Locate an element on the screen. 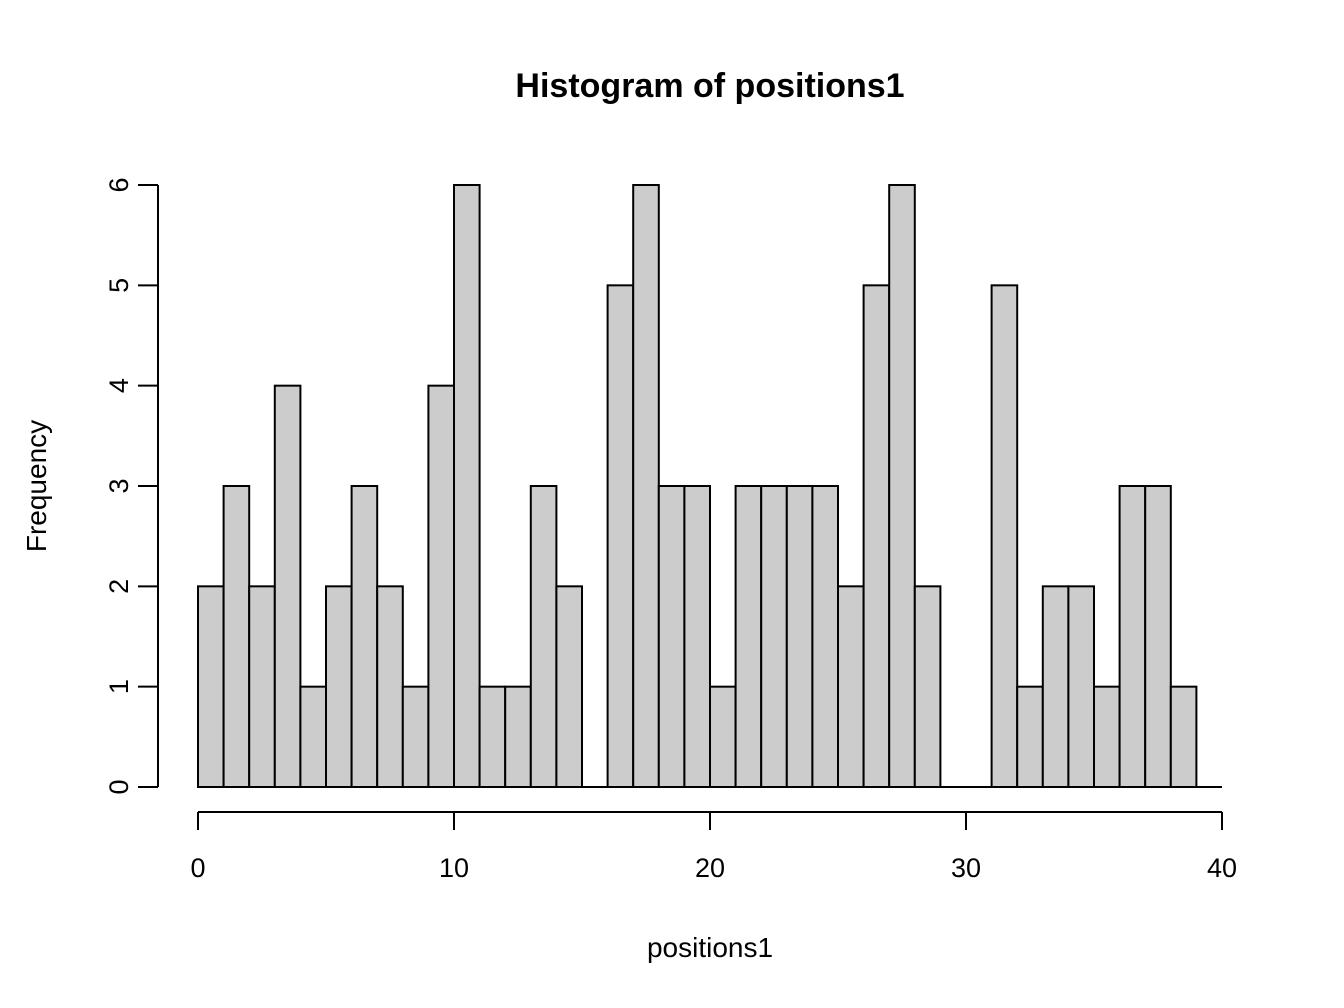 The image size is (1344, 1008). y-axis-tick-label: 5 is located at coordinates (119, 285).